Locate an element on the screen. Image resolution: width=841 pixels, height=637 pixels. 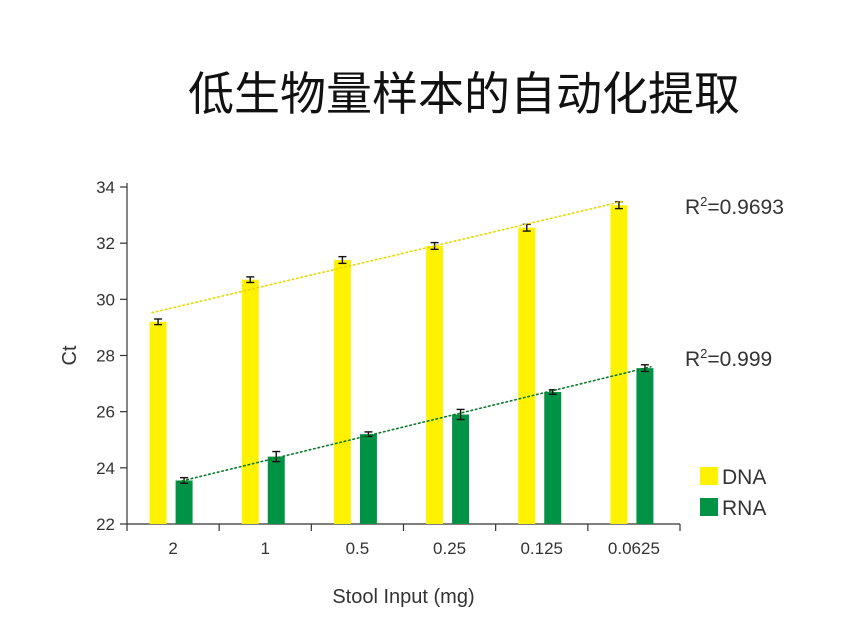
r-squared-label: R2=0.9693 is located at coordinates (734, 206).